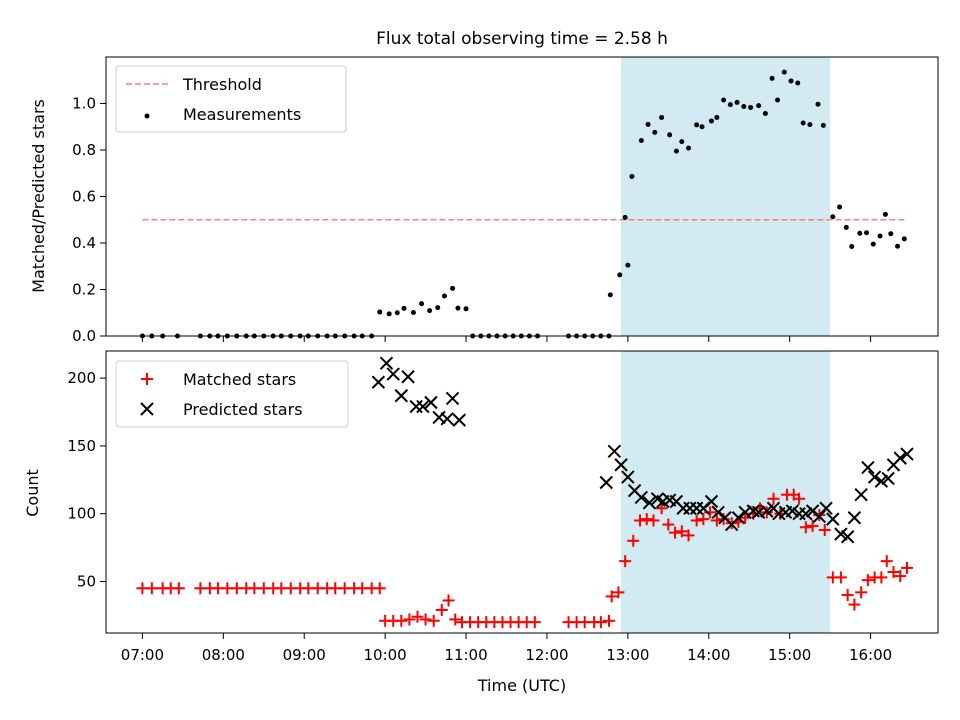 The width and height of the screenshot is (960, 720). I want to click on x-axis-label: Time (UTC), so click(521, 685).